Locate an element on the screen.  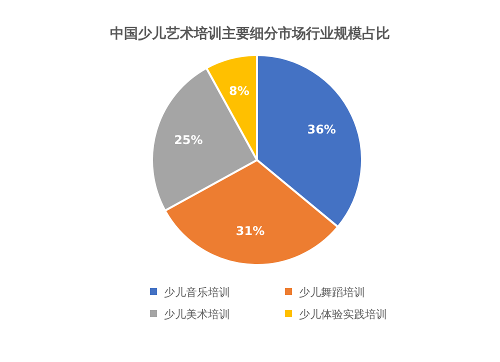
chart-title: 中国少儿艺术培训主要细分市场行业规模占比 is located at coordinates (250, 33).